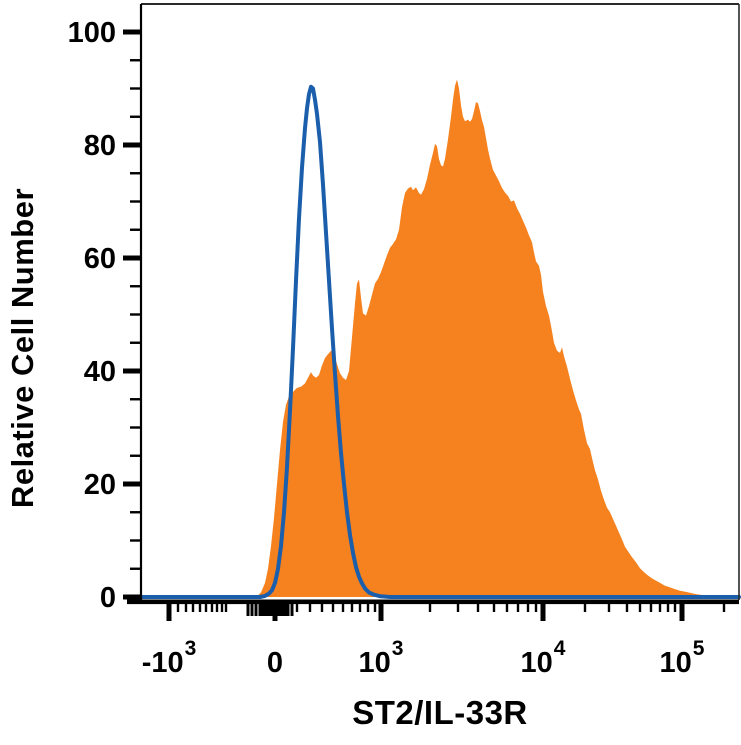 This screenshot has height=745, width=741. Describe the element at coordinates (169, 658) in the screenshot. I see `x-tick-label: -103` at that location.